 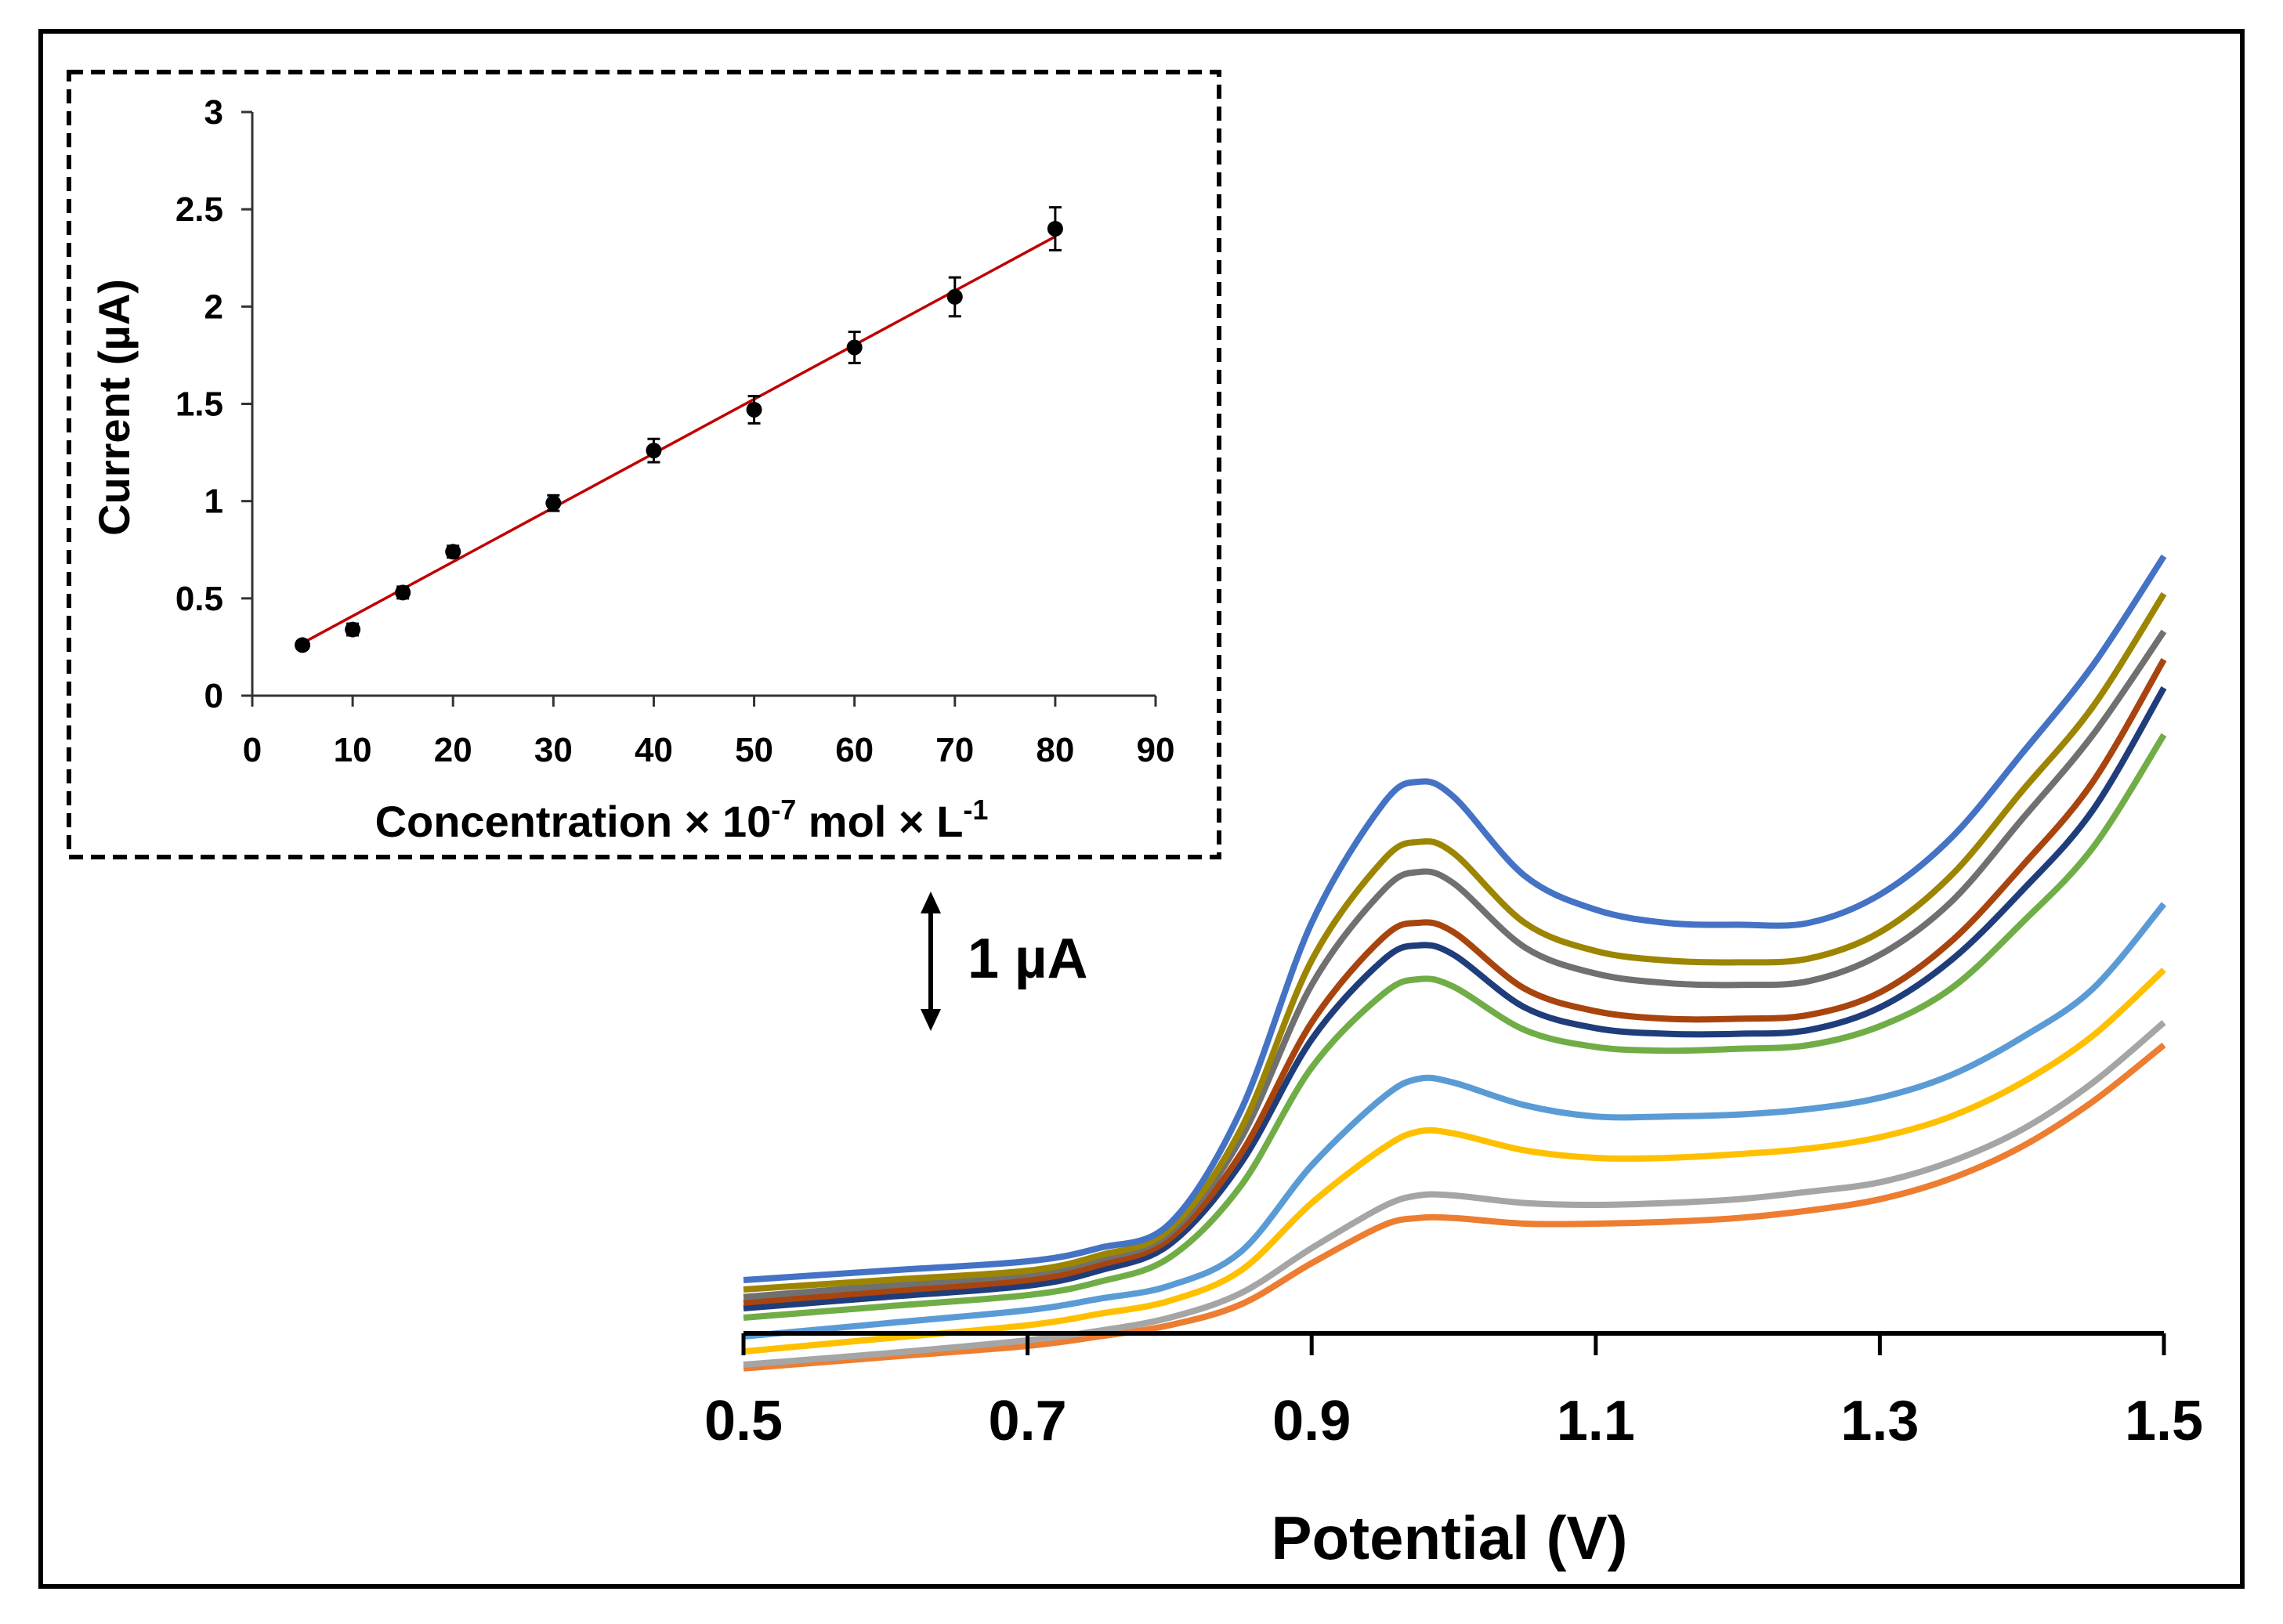 I want to click on inset-y-tick-label: 0, so click(x=213, y=696).